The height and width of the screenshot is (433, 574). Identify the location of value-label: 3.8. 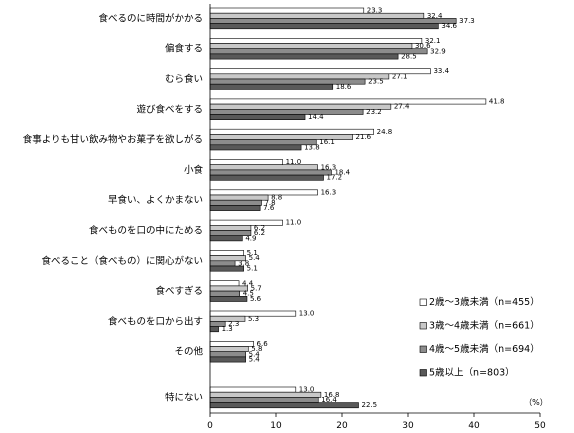
(243, 263).